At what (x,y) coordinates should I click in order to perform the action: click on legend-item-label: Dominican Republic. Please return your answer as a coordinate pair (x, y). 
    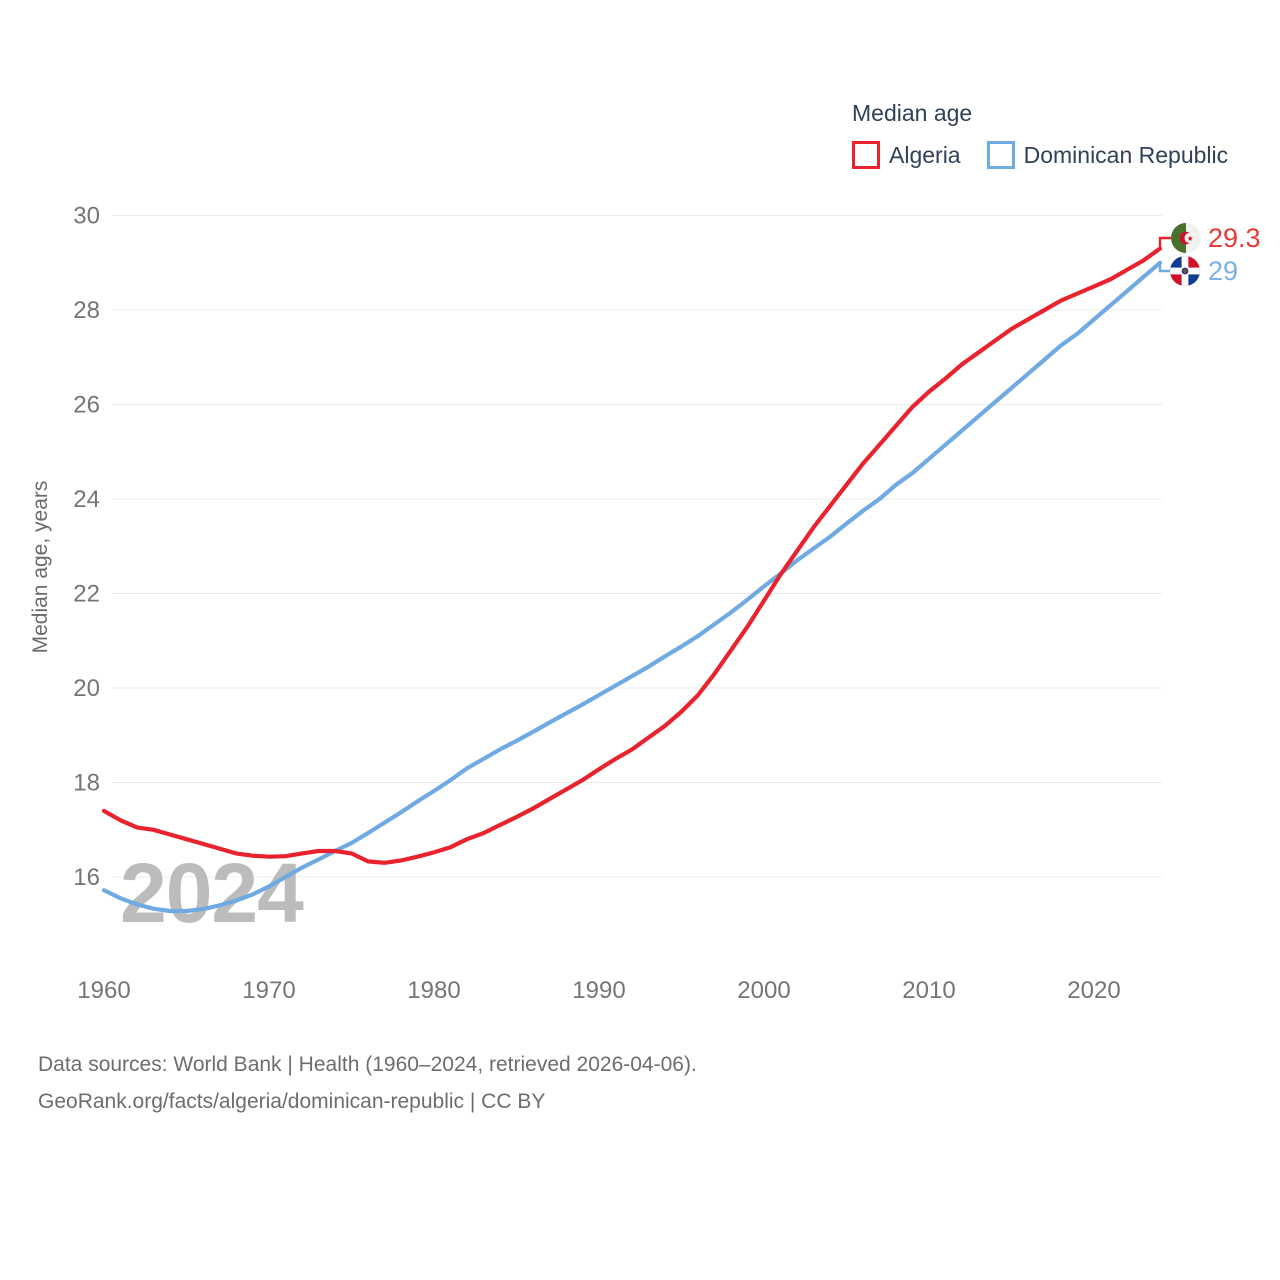
    Looking at the image, I should click on (1126, 154).